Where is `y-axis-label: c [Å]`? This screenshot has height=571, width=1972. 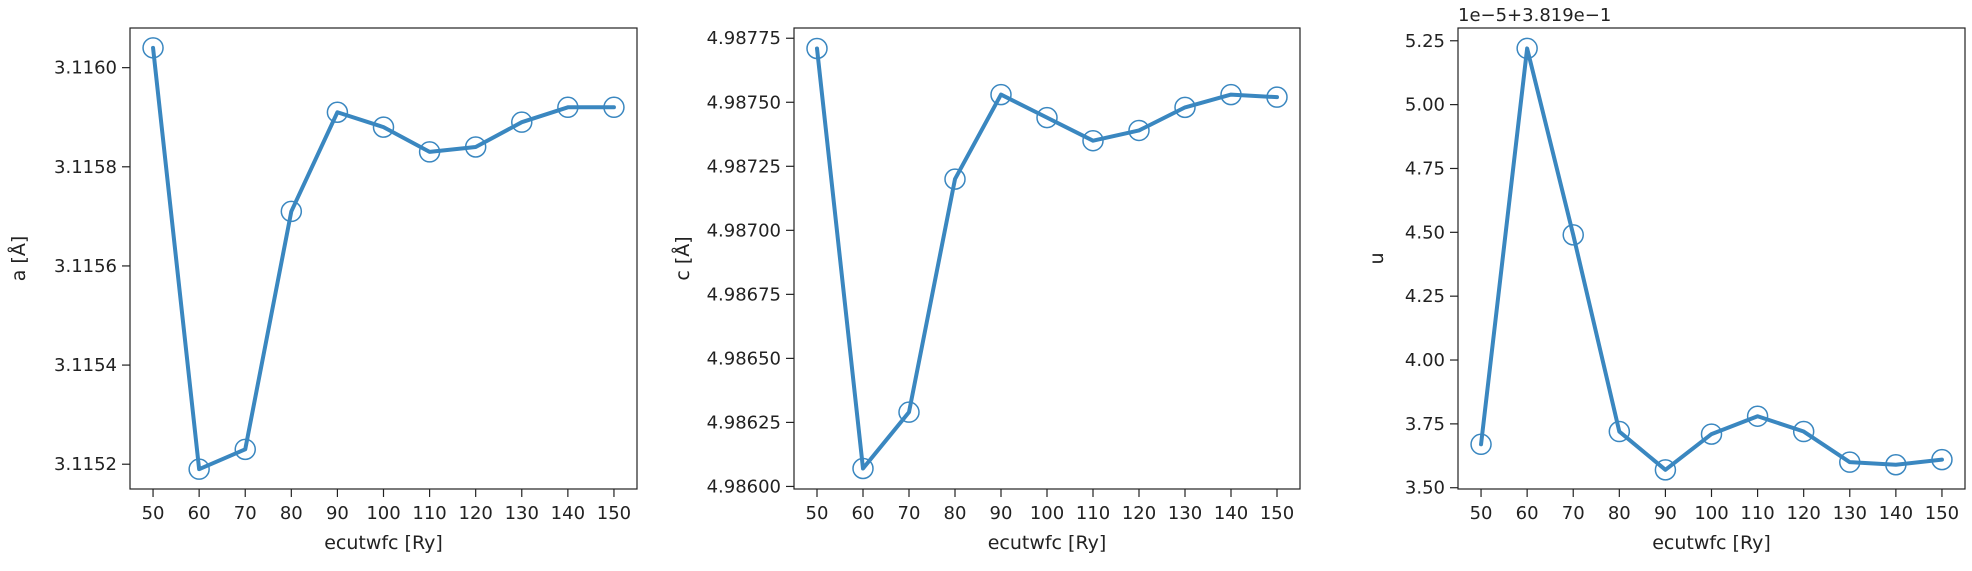 y-axis-label: c [Å] is located at coordinates (682, 258).